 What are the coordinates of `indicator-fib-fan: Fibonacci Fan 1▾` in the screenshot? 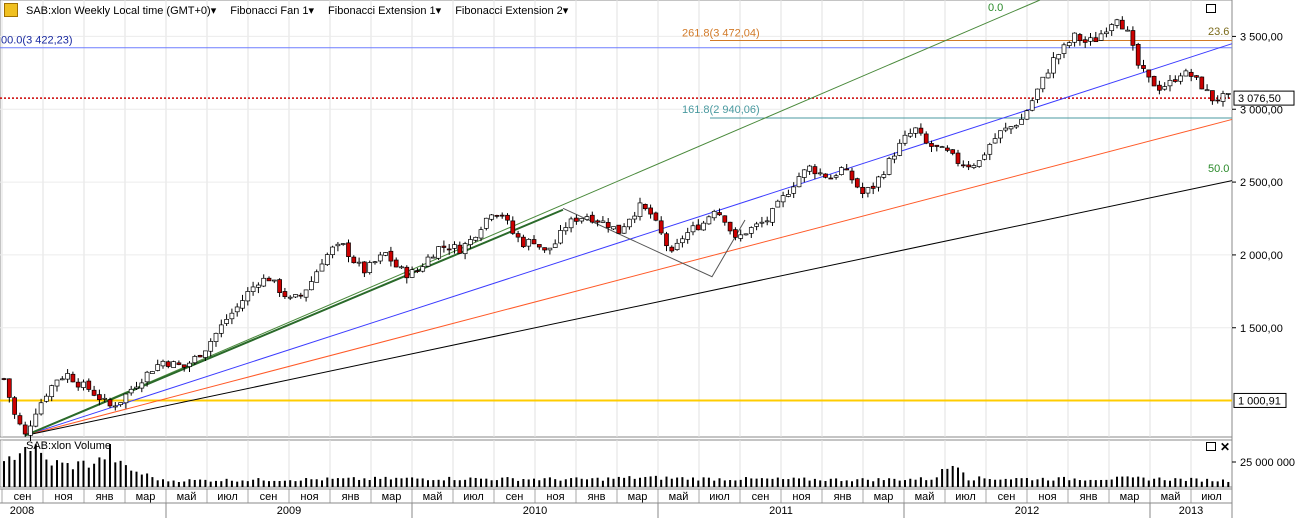 It's located at (272, 10).